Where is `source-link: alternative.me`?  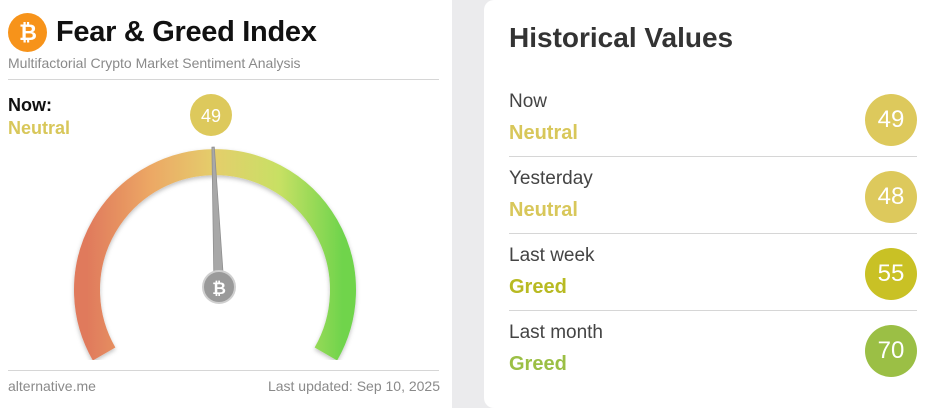 source-link: alternative.me is located at coordinates (52, 386).